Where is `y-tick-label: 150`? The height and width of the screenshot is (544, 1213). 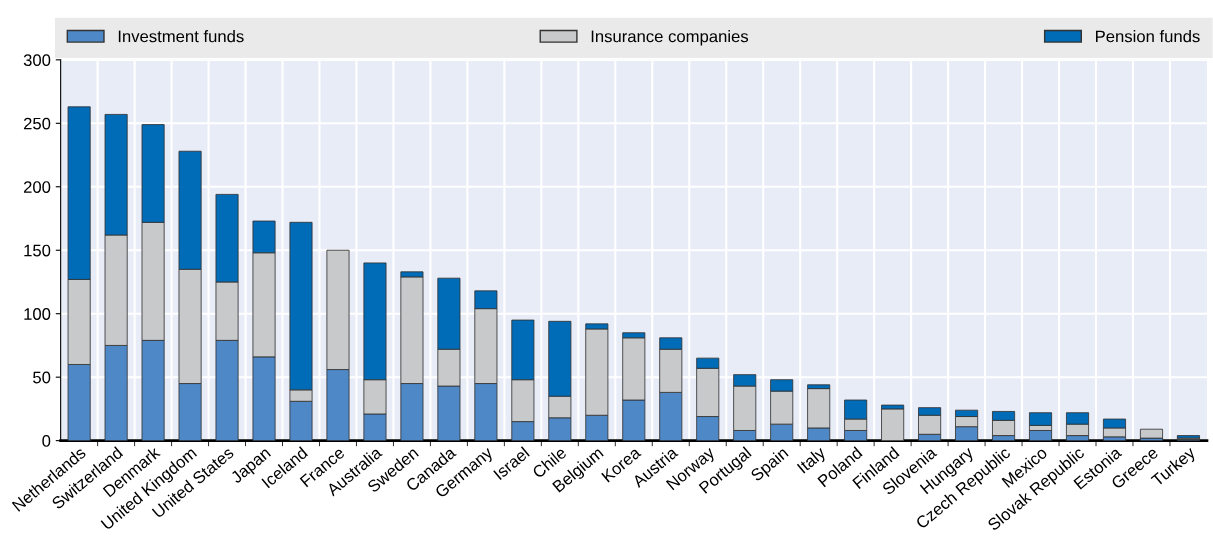
y-tick-label: 150 is located at coordinates (37, 250).